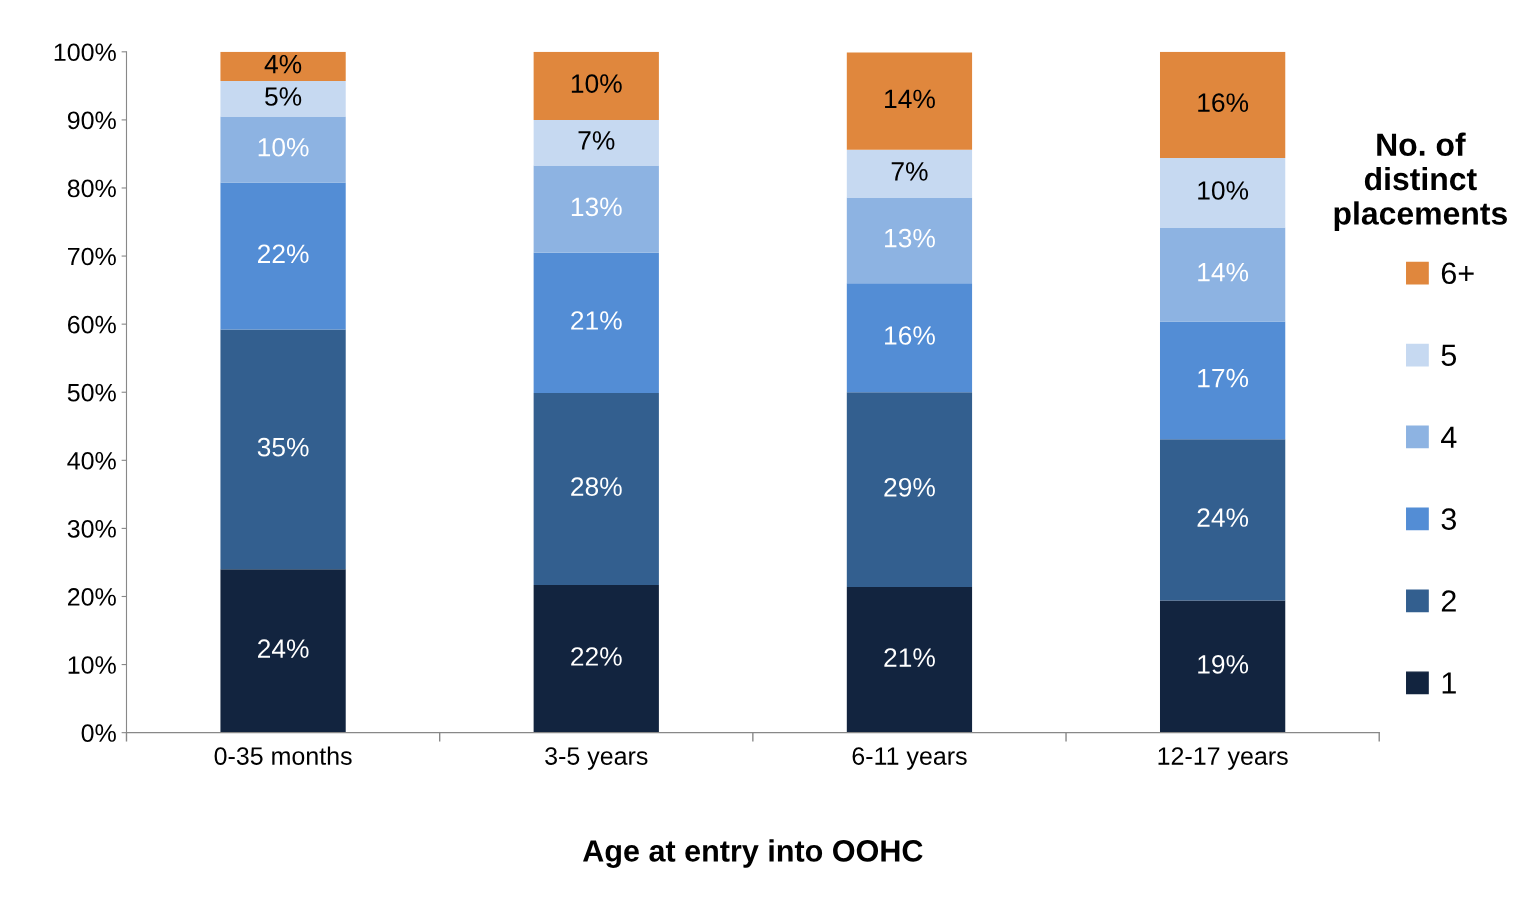 The height and width of the screenshot is (909, 1524). What do you see at coordinates (91, 529) in the screenshot?
I see `y-tick-label: 30%` at bounding box center [91, 529].